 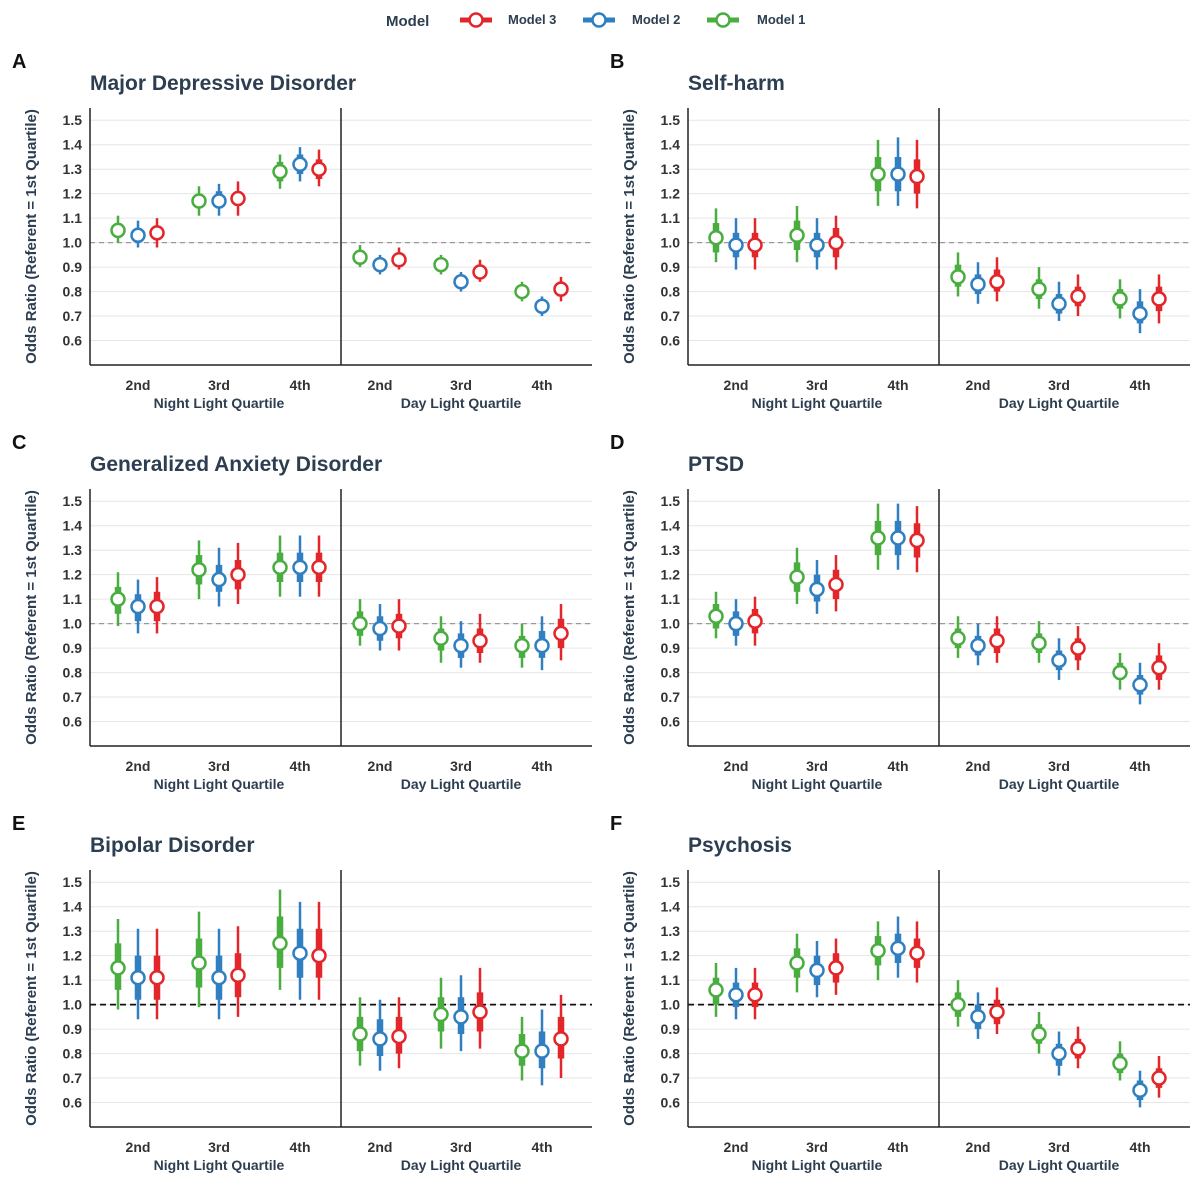 What do you see at coordinates (671, 243) in the screenshot?
I see `y-tick-label: 1.0` at bounding box center [671, 243].